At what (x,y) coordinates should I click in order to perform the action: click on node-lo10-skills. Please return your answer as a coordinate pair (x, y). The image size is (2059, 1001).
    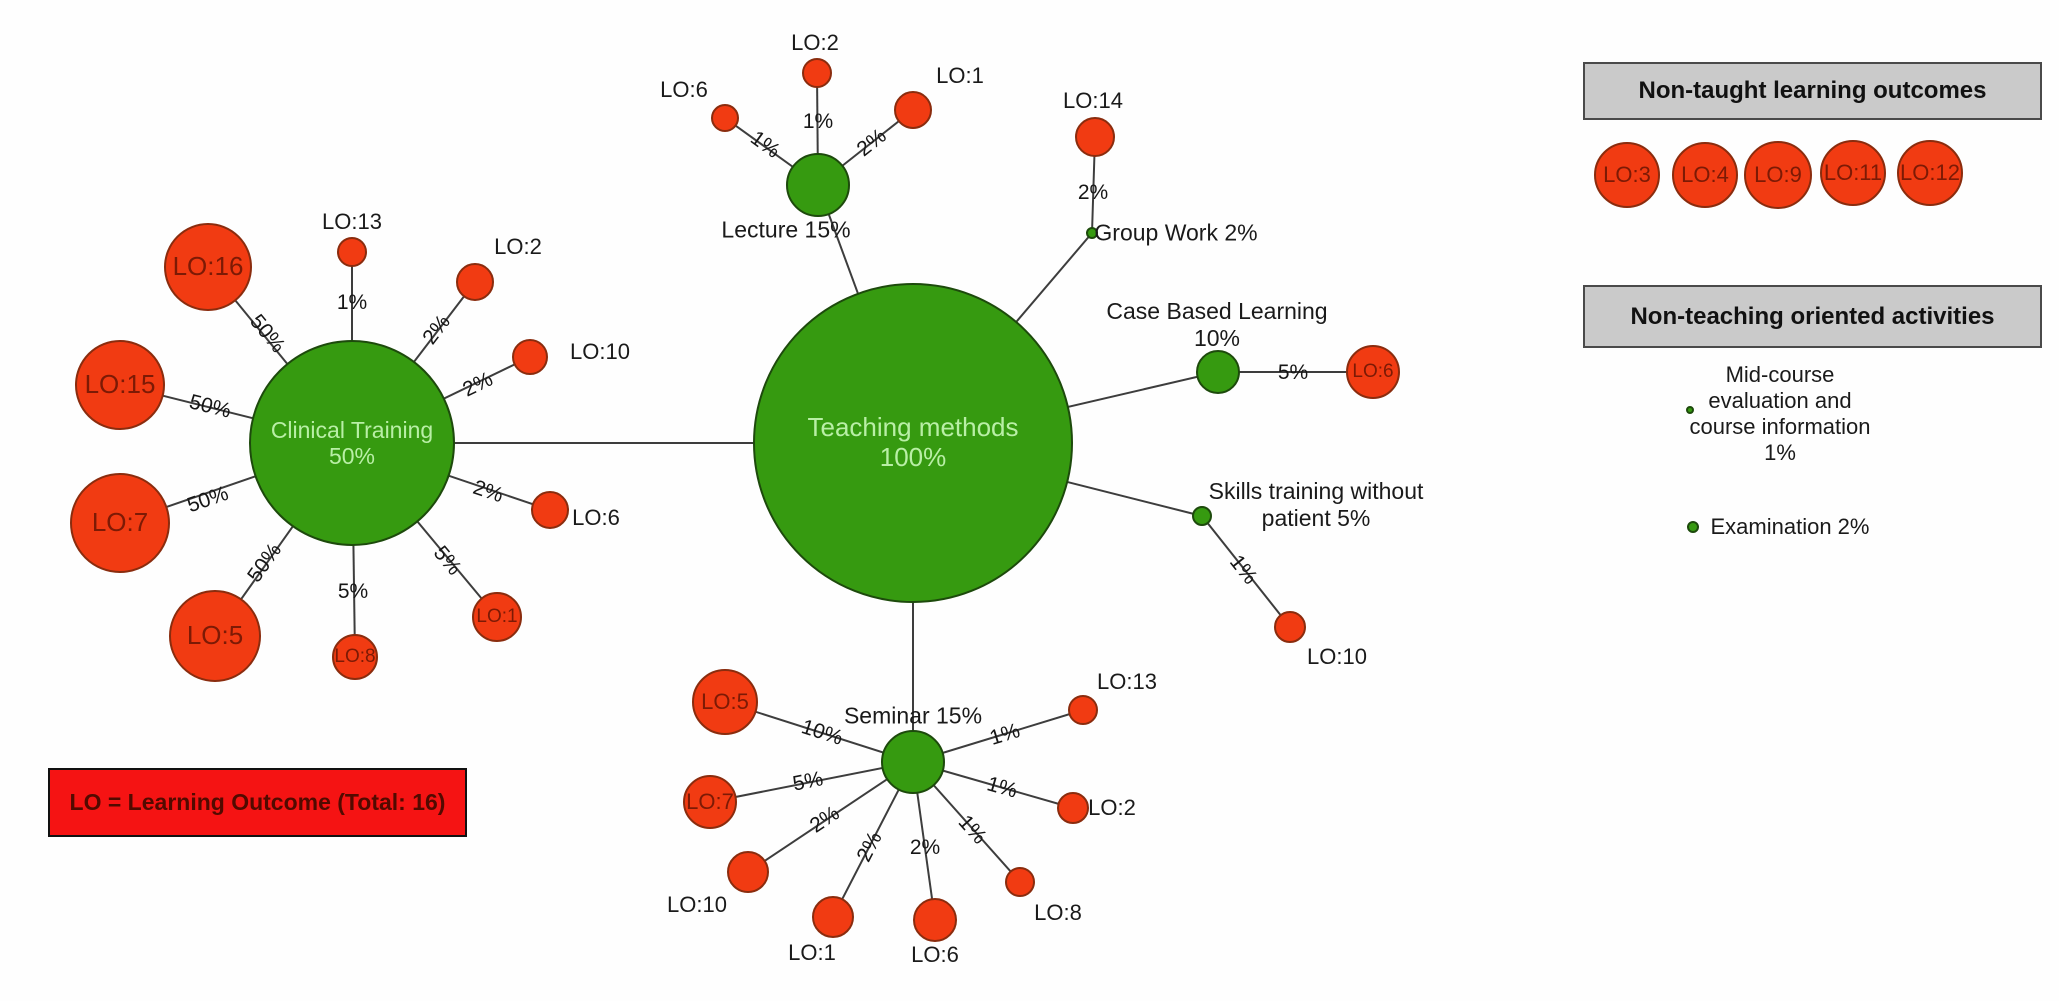
    Looking at the image, I should click on (1290, 627).